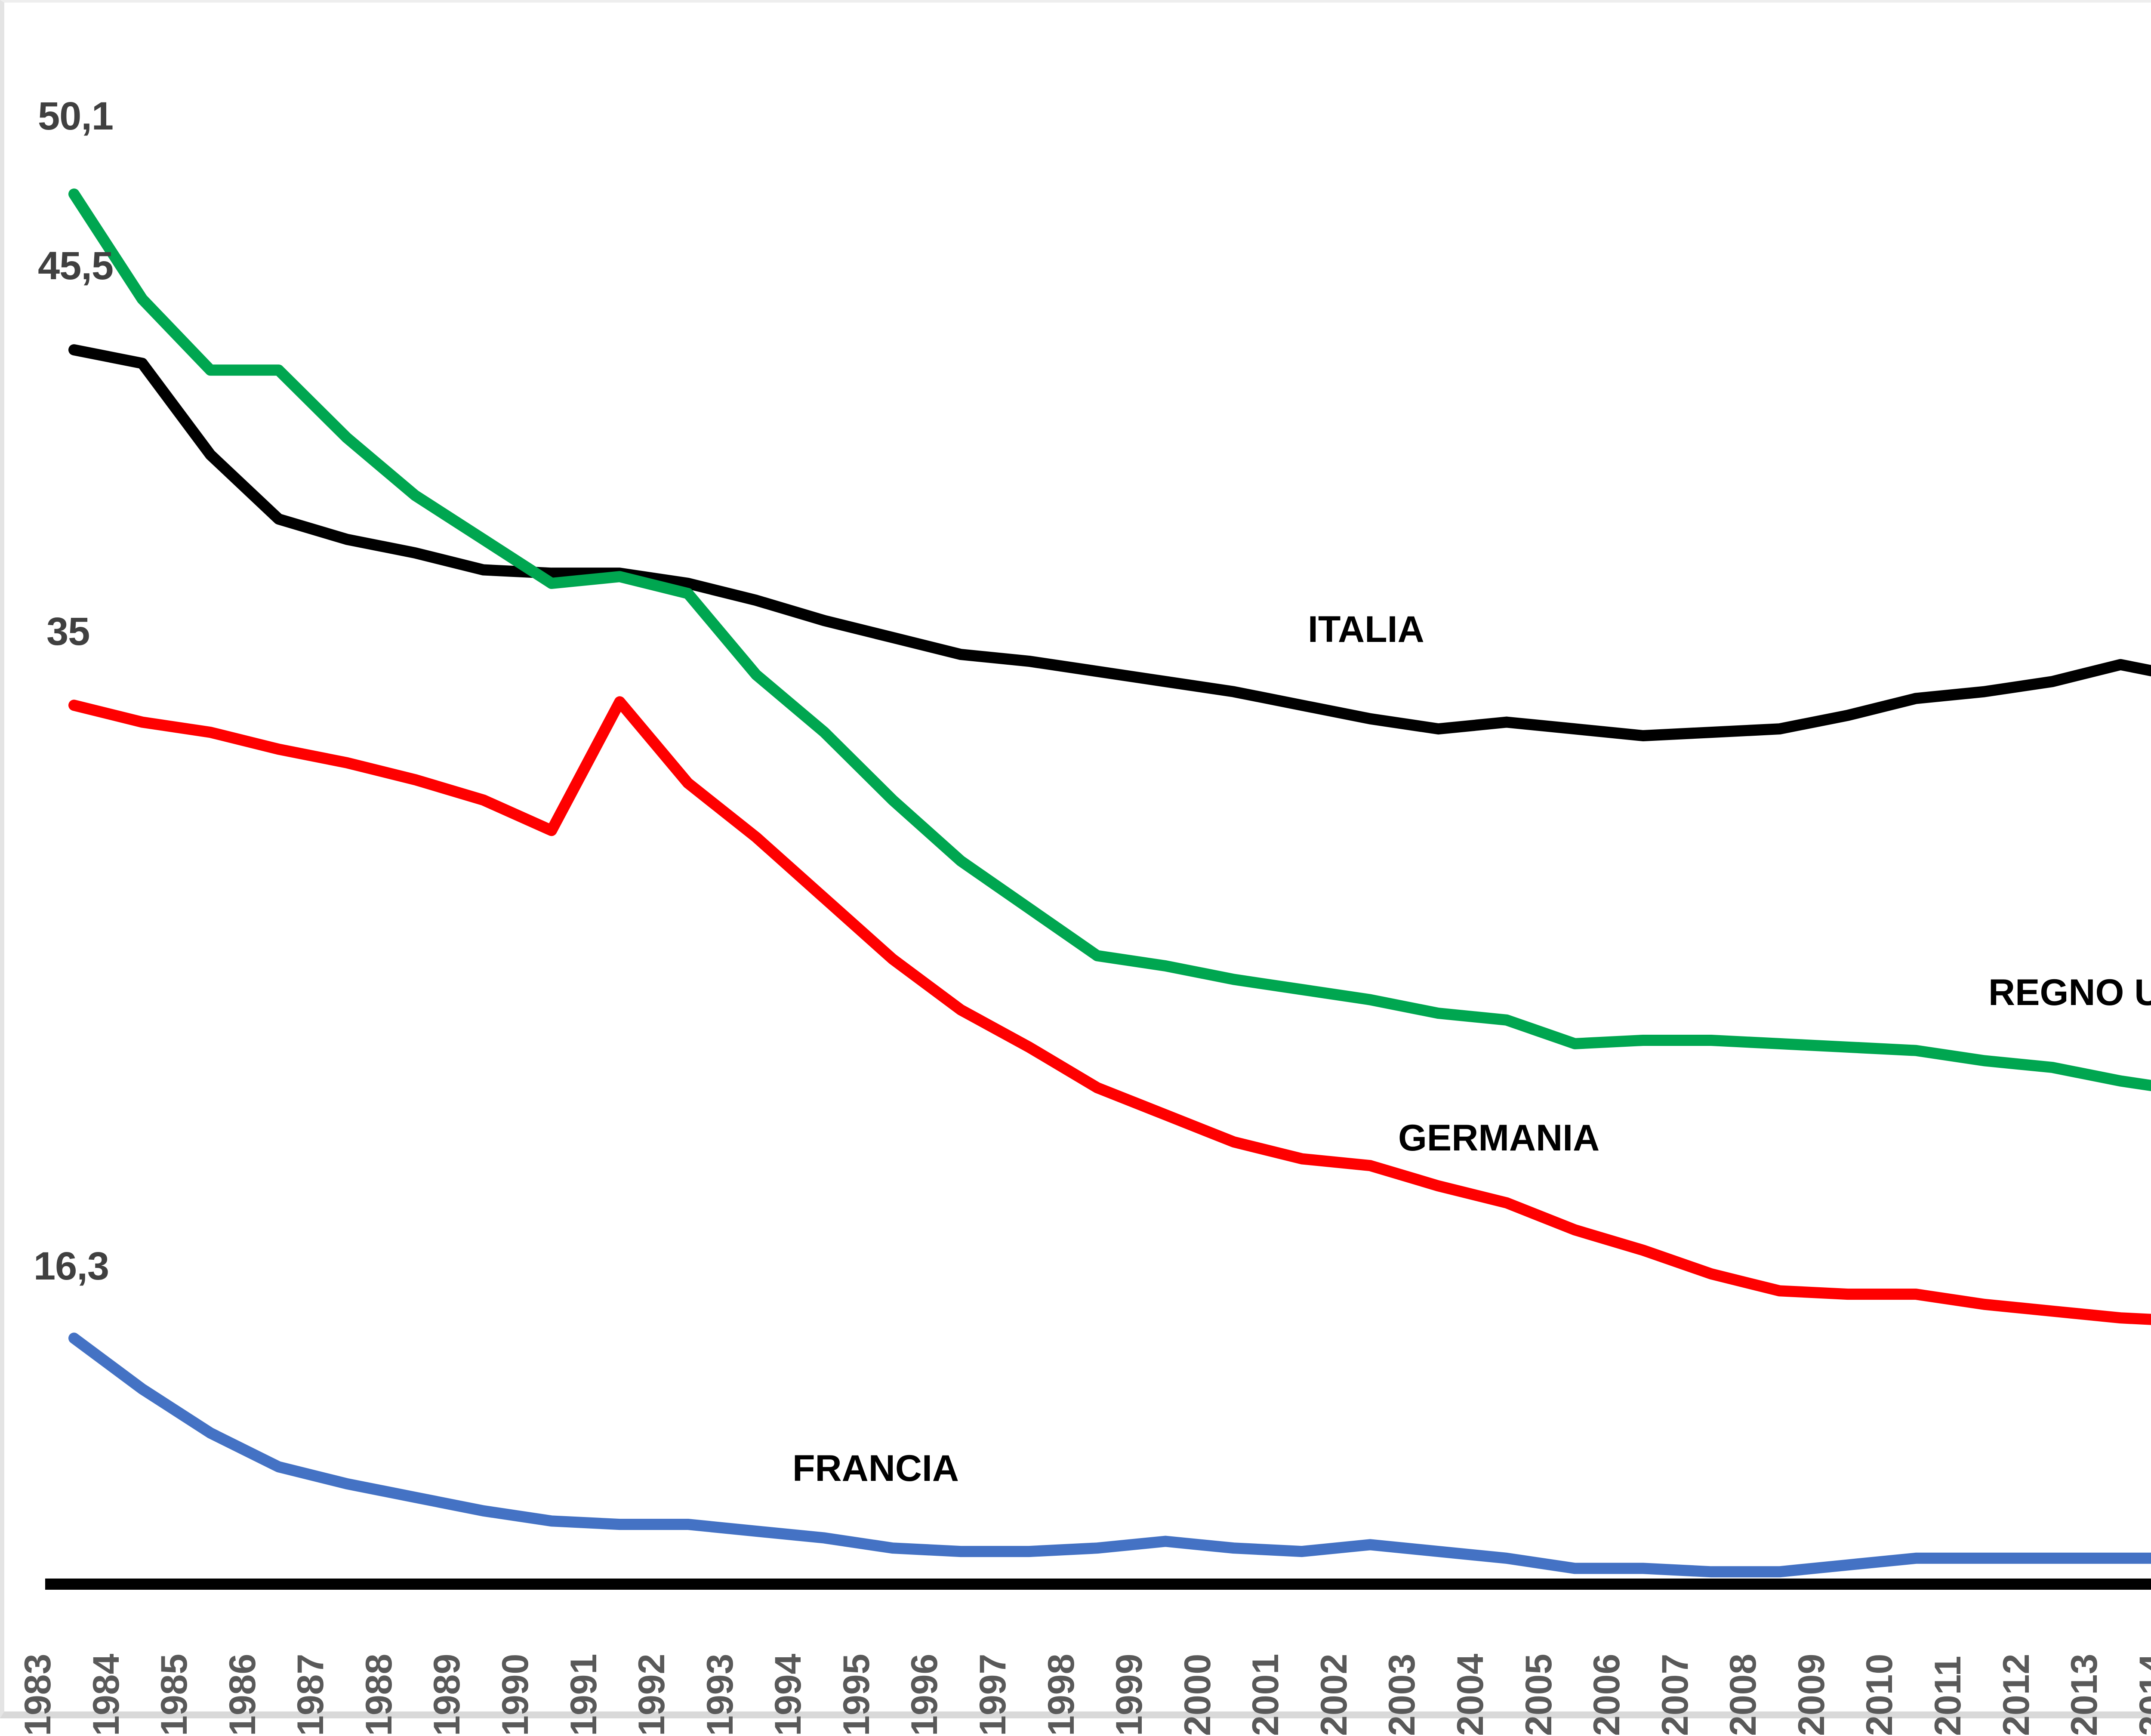 The width and height of the screenshot is (2151, 1736). What do you see at coordinates (720, 1695) in the screenshot?
I see `x-axis-tick-label: 1993` at bounding box center [720, 1695].